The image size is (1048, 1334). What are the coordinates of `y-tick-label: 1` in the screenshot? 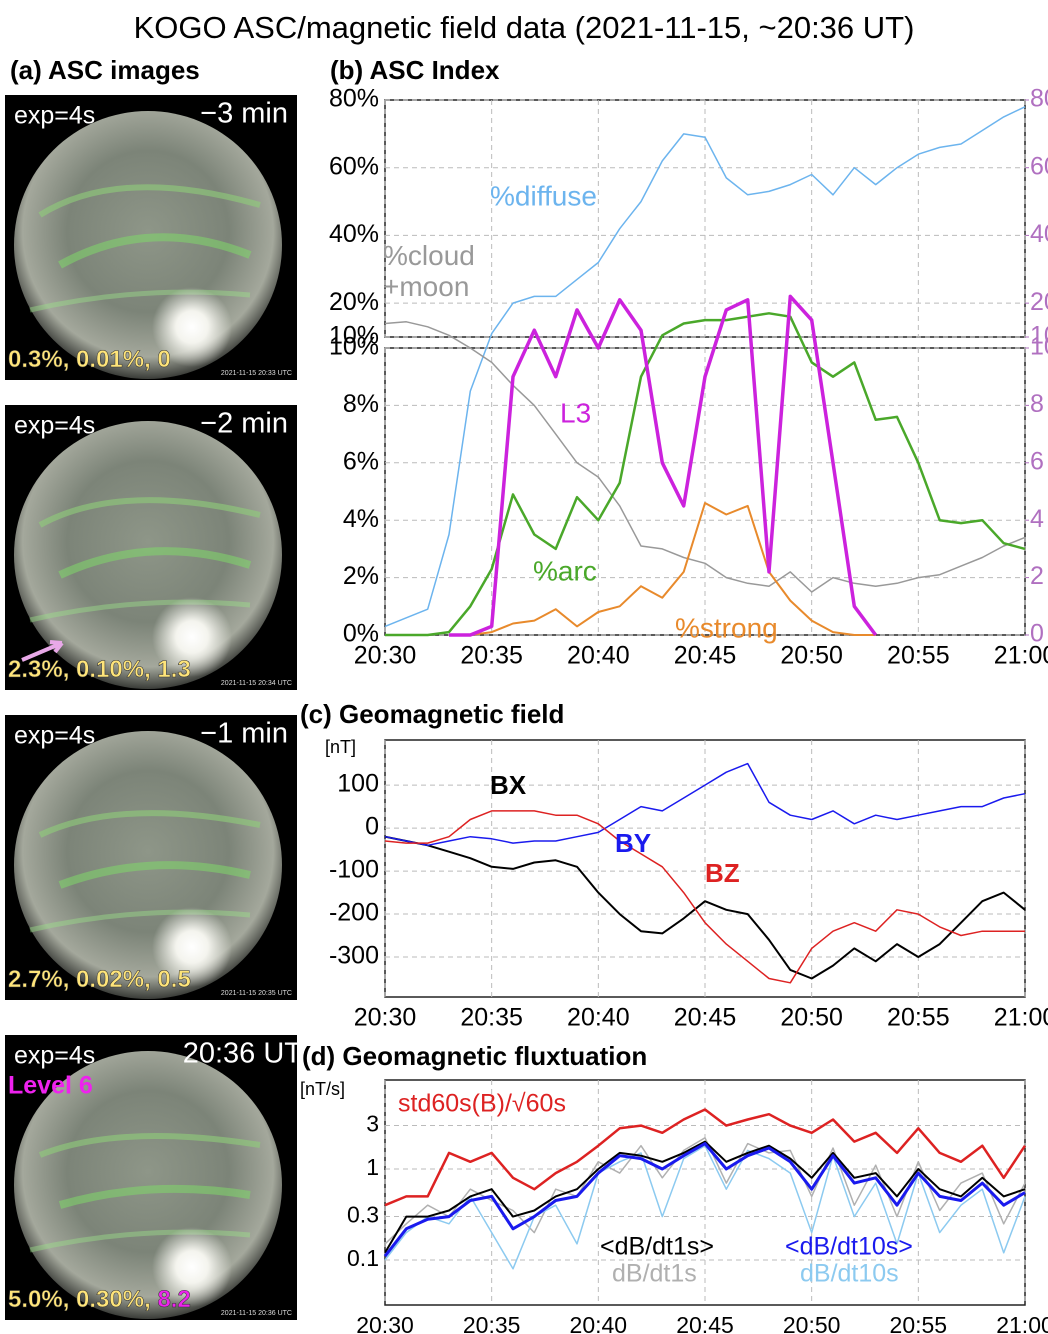 It's located at (372, 1167).